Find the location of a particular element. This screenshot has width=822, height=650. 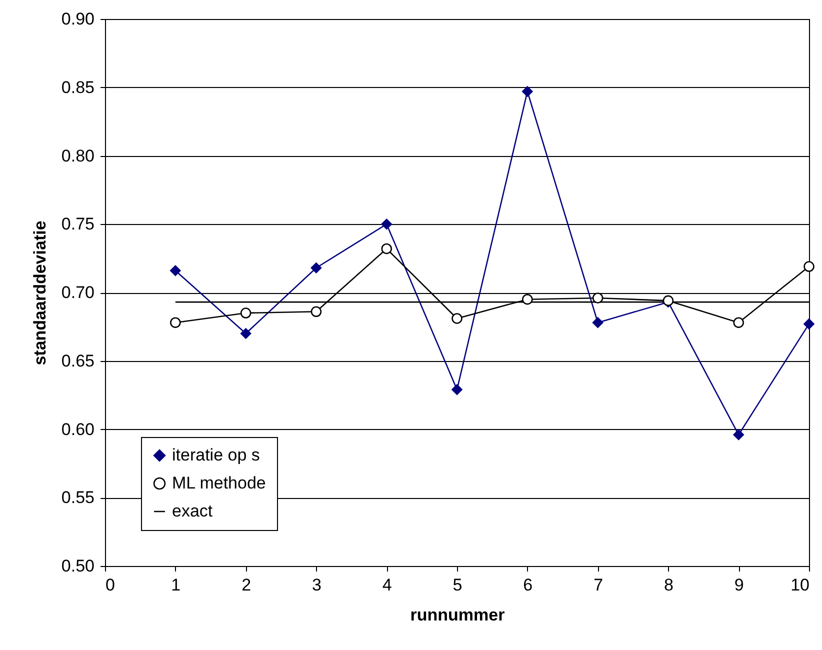

x-tick-label: 8 is located at coordinates (669, 585).